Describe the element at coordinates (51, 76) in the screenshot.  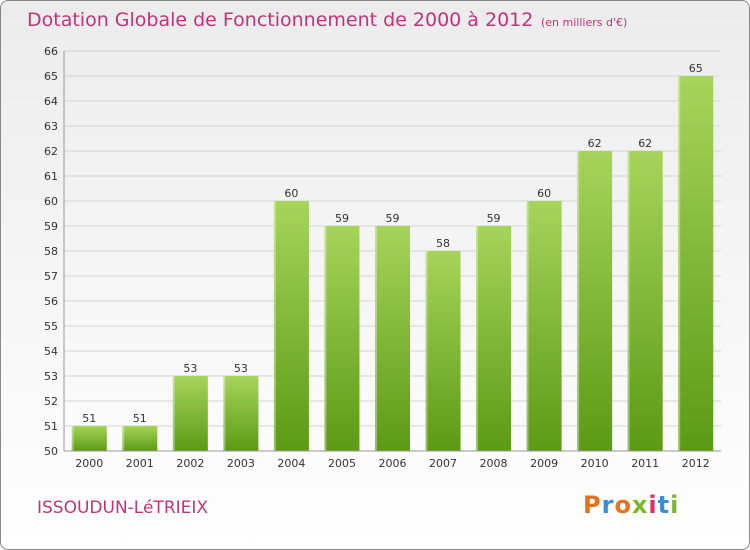
I see `y-tick-label: 65` at that location.